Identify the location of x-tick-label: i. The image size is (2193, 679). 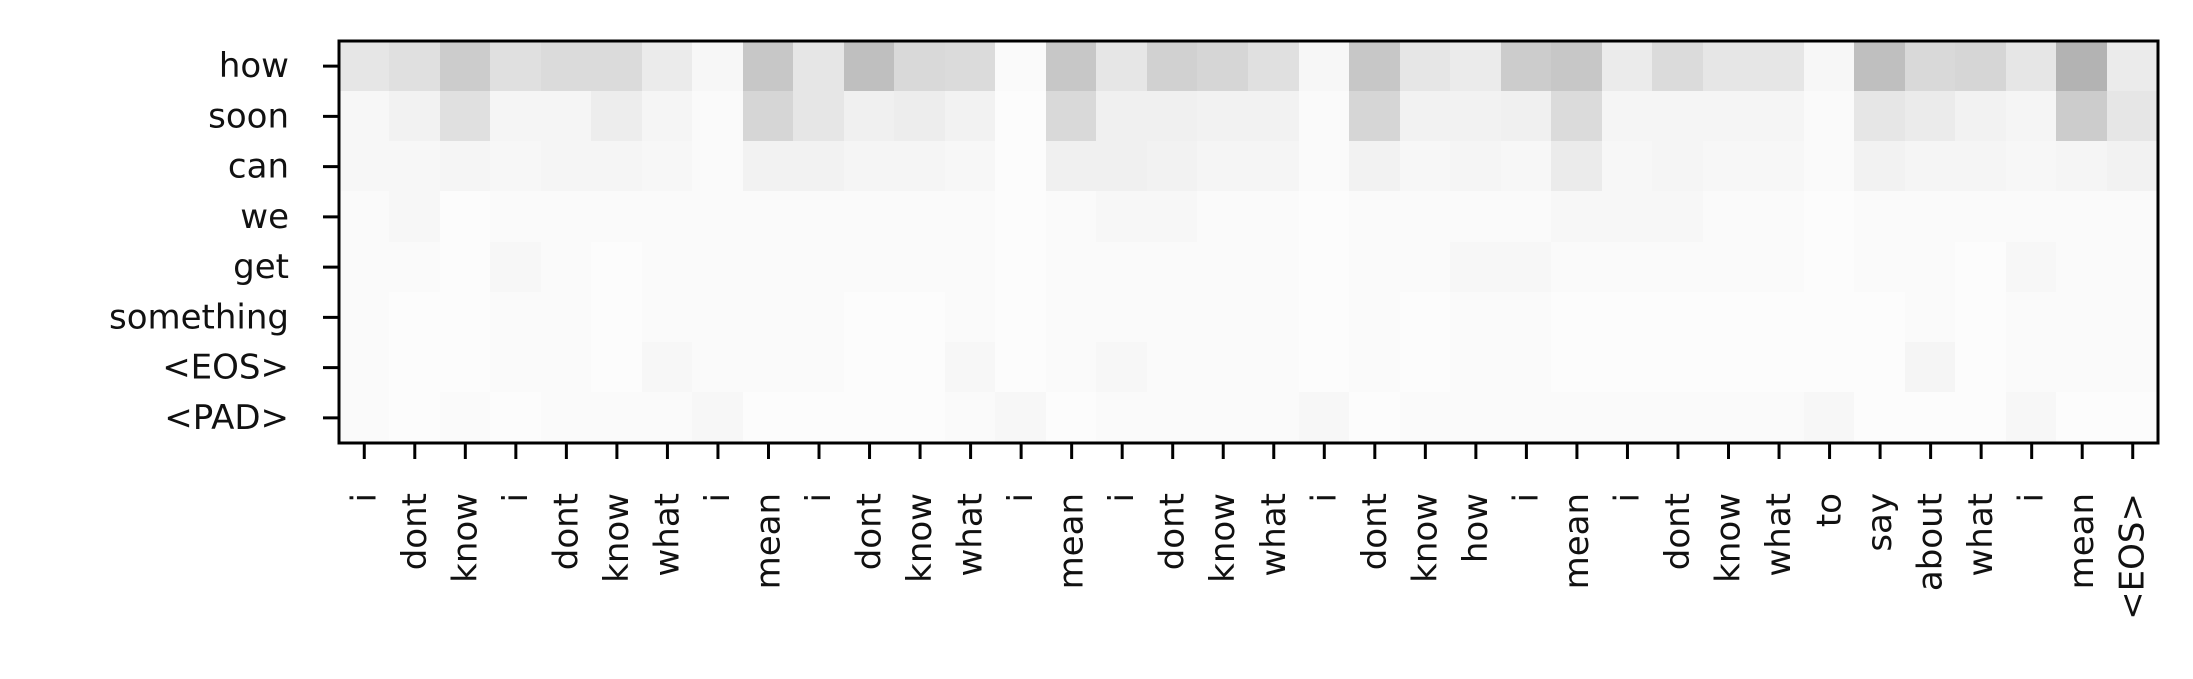
(2032, 497).